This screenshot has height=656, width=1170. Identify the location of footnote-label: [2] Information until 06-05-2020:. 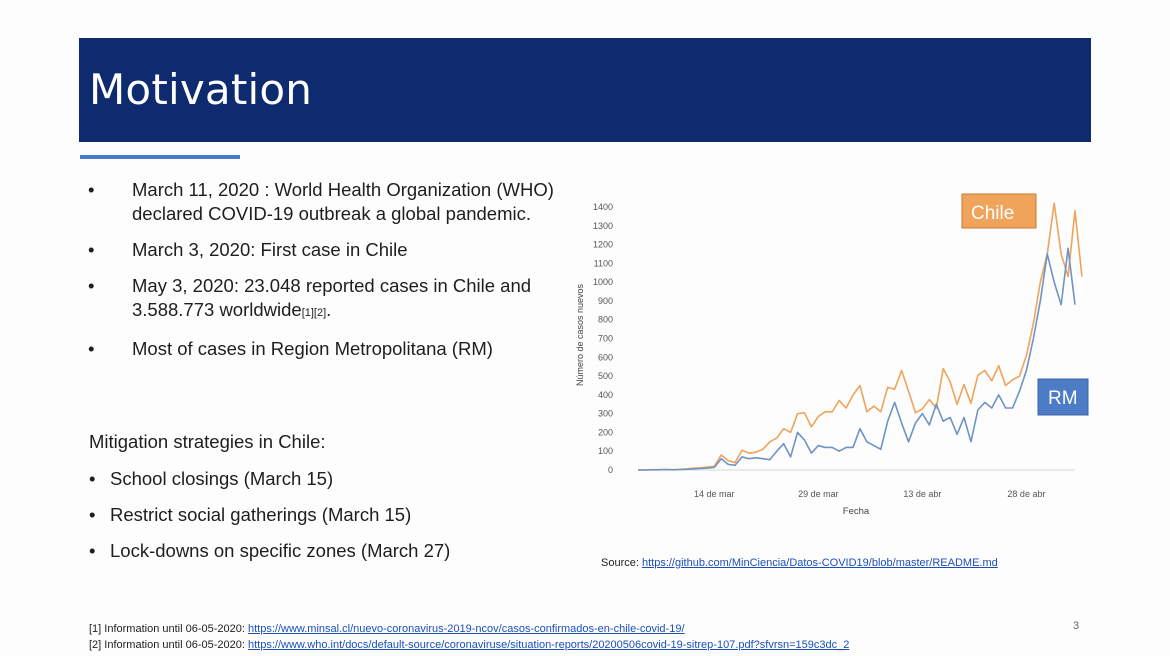
(168, 645).